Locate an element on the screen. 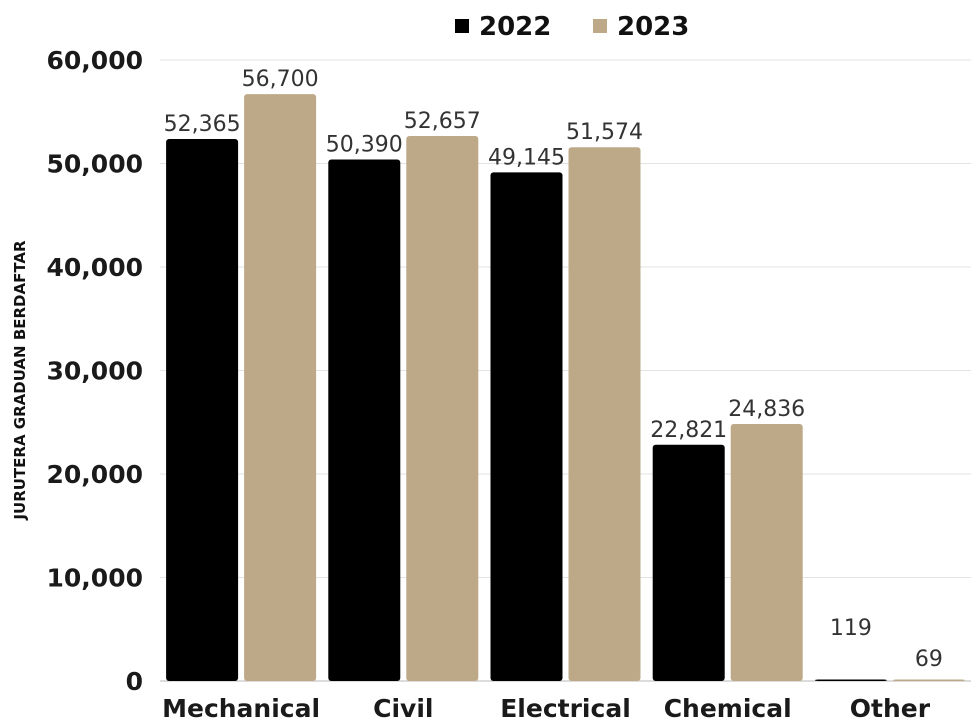  data-label: 24,836 is located at coordinates (766, 409).